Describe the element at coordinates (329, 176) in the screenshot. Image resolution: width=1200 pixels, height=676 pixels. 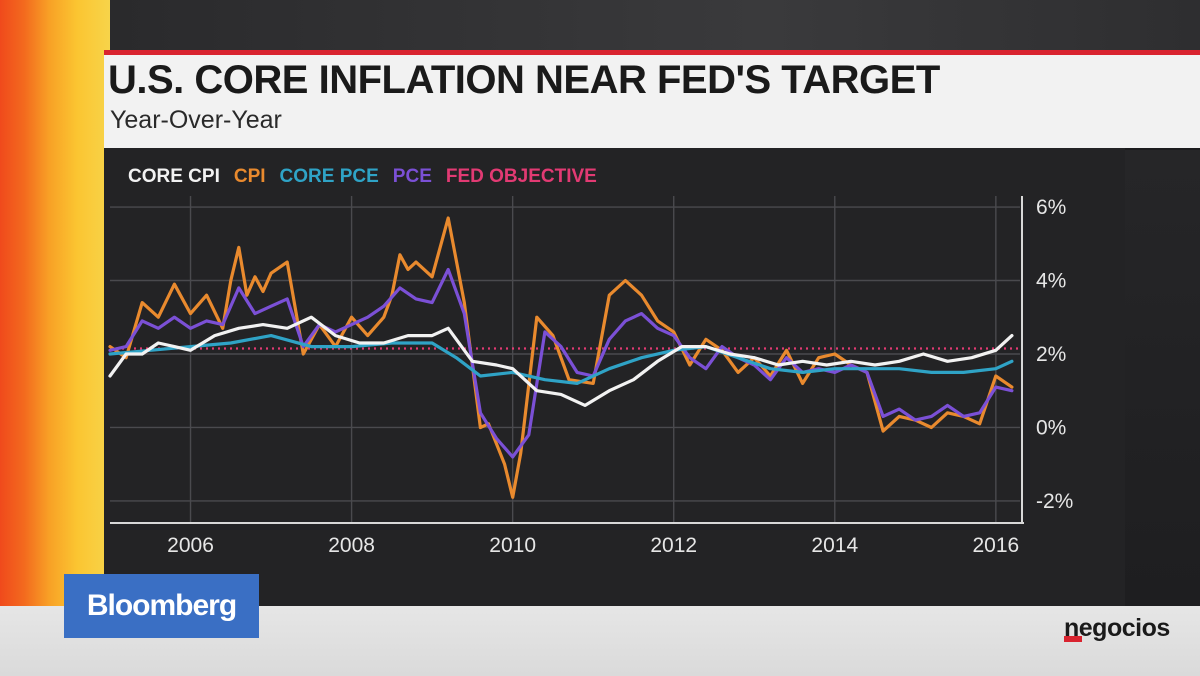
I see `legend-item-core-pce: CORE PCE` at that location.